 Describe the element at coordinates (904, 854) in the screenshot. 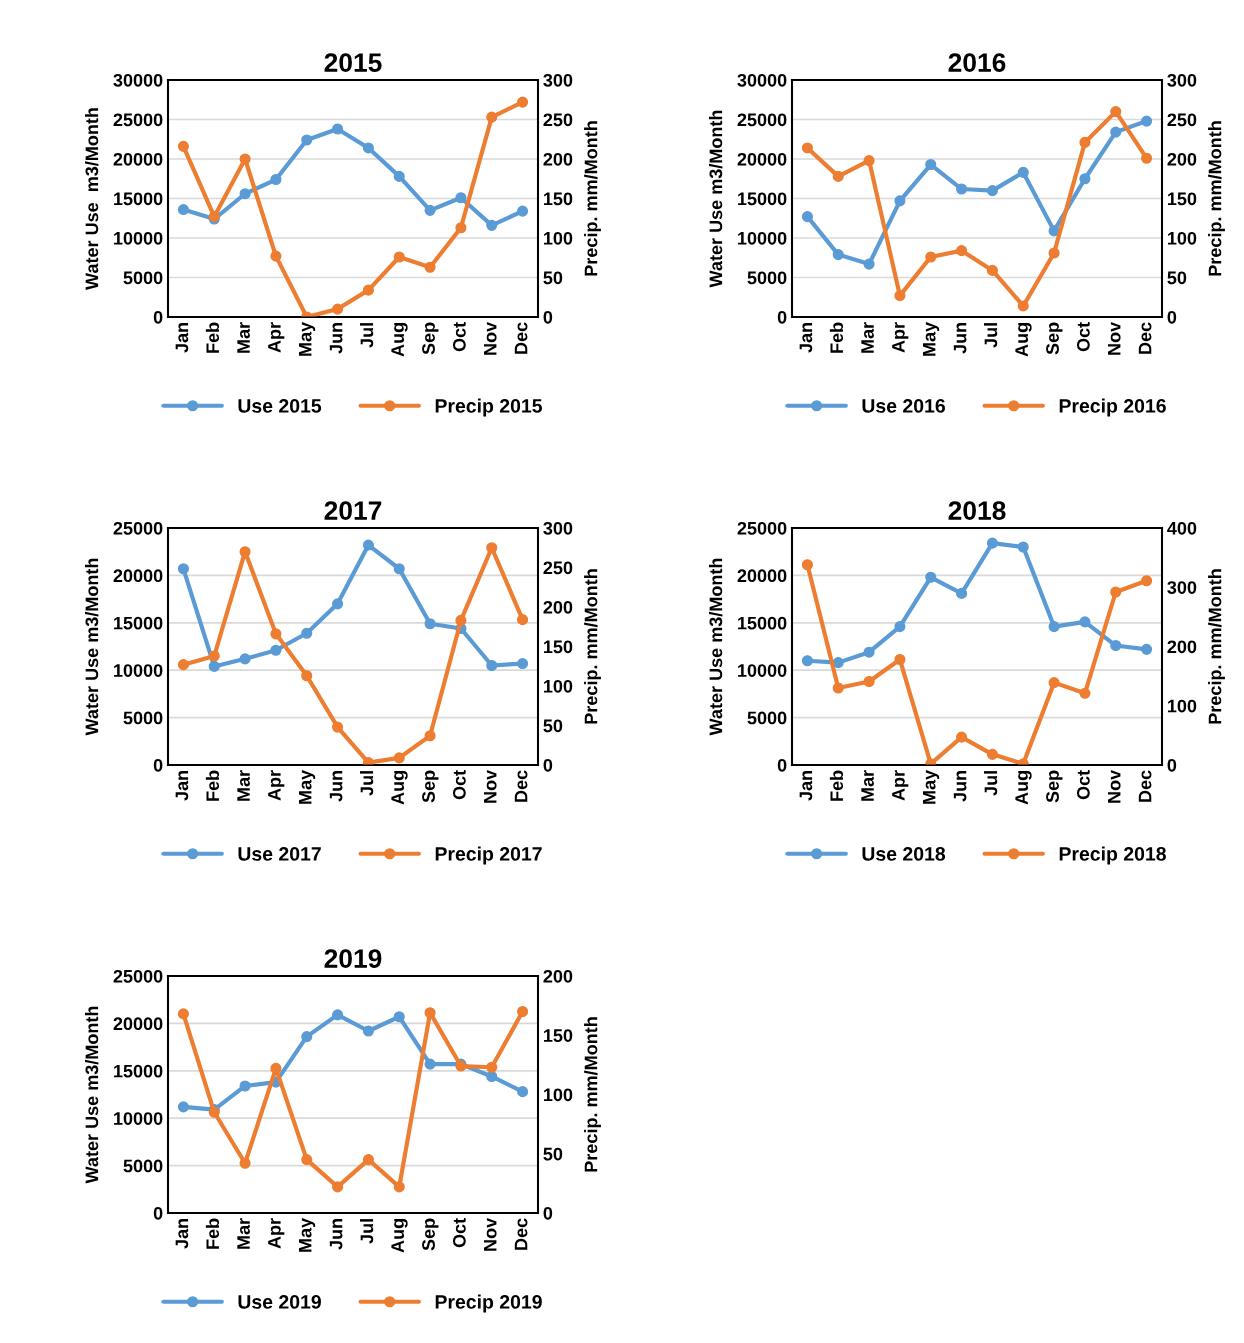

I see `legend-label: Use 2018` at that location.